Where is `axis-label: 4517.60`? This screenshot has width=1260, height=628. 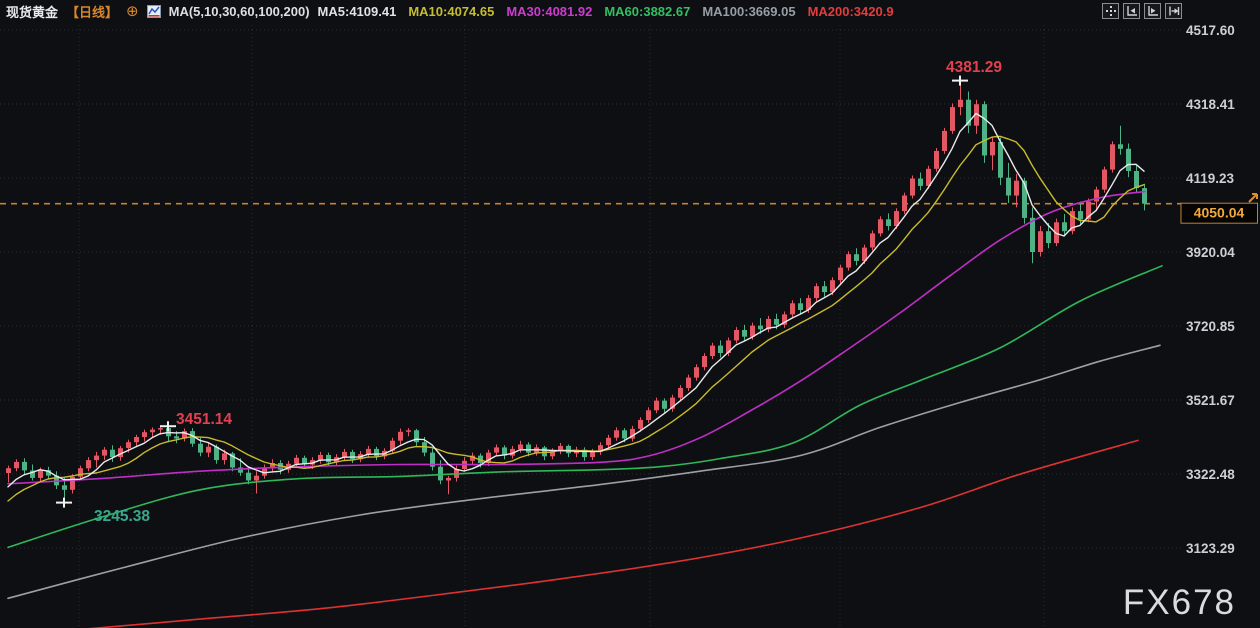
axis-label: 4517.60 is located at coordinates (1210, 30).